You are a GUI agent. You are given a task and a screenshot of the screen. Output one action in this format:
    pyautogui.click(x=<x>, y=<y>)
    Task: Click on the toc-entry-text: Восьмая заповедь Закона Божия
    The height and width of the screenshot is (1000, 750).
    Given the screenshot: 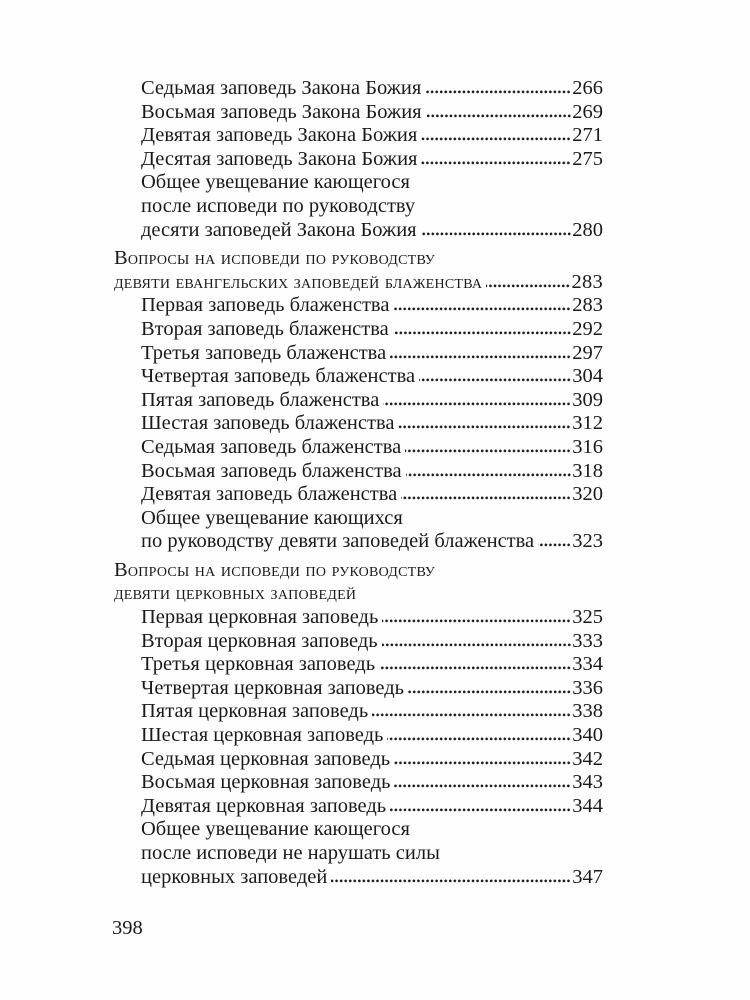 What is the action you would take?
    pyautogui.click(x=281, y=111)
    